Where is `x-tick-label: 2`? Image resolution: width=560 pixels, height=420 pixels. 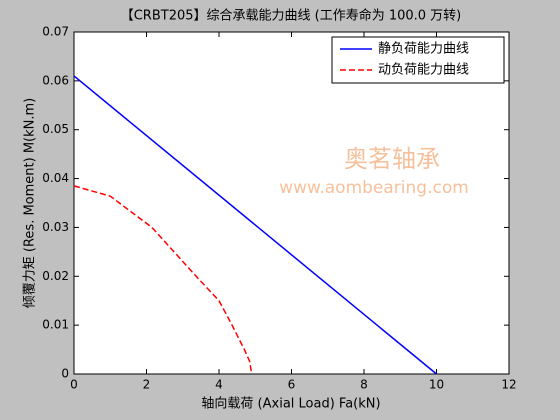 x-tick-label: 2 is located at coordinates (147, 385).